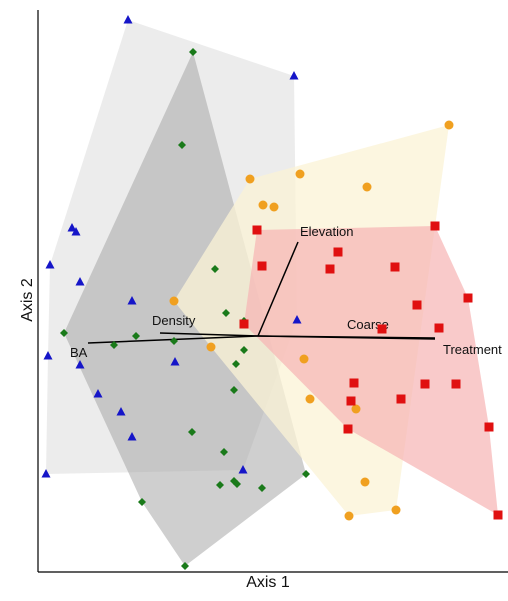 The image size is (508, 601). What do you see at coordinates (27, 300) in the screenshot?
I see `y-axis-title: Axis 2` at bounding box center [27, 300].